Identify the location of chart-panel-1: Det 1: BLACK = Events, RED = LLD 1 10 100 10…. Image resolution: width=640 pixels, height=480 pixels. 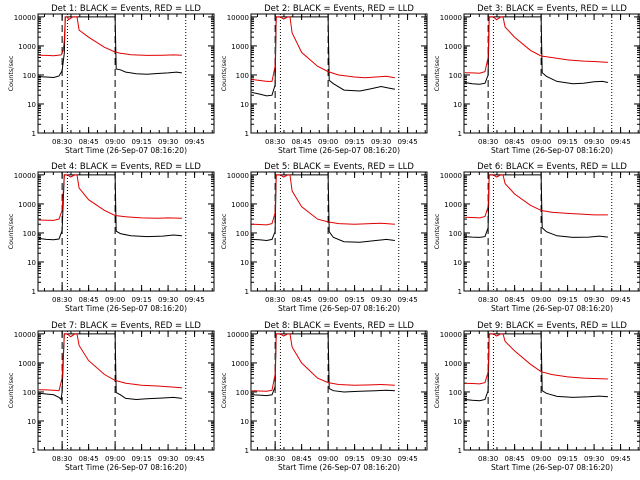
(111, 79).